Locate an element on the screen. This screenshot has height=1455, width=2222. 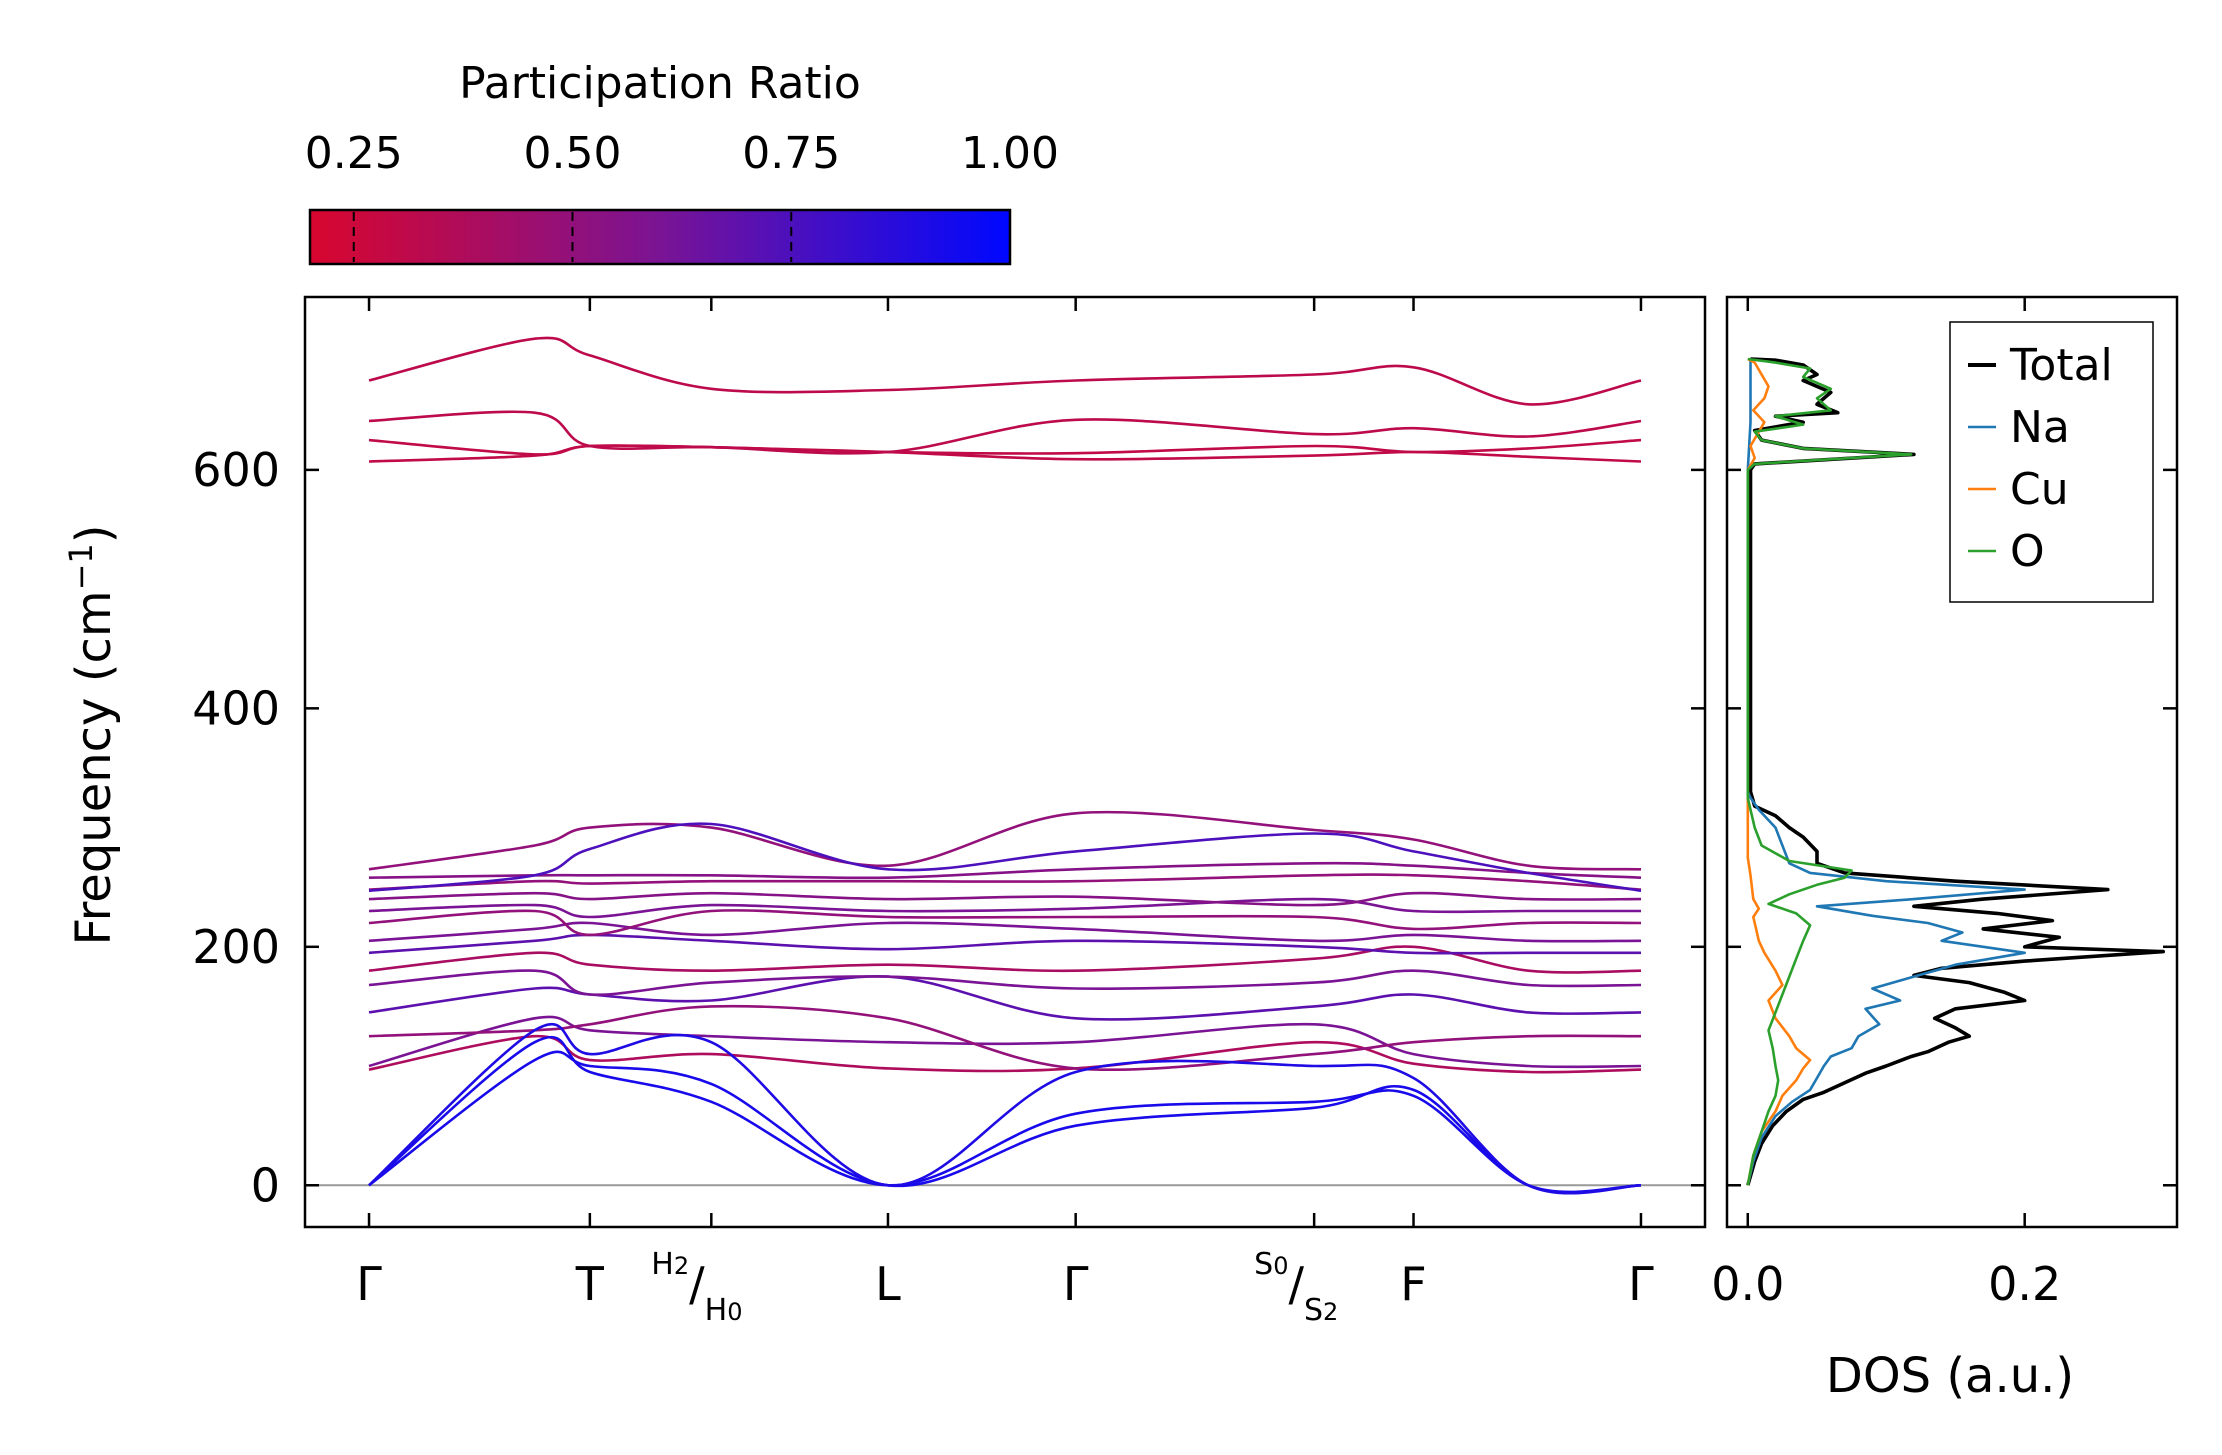
y-axis-title-sup: −1 is located at coordinates (81, 566).